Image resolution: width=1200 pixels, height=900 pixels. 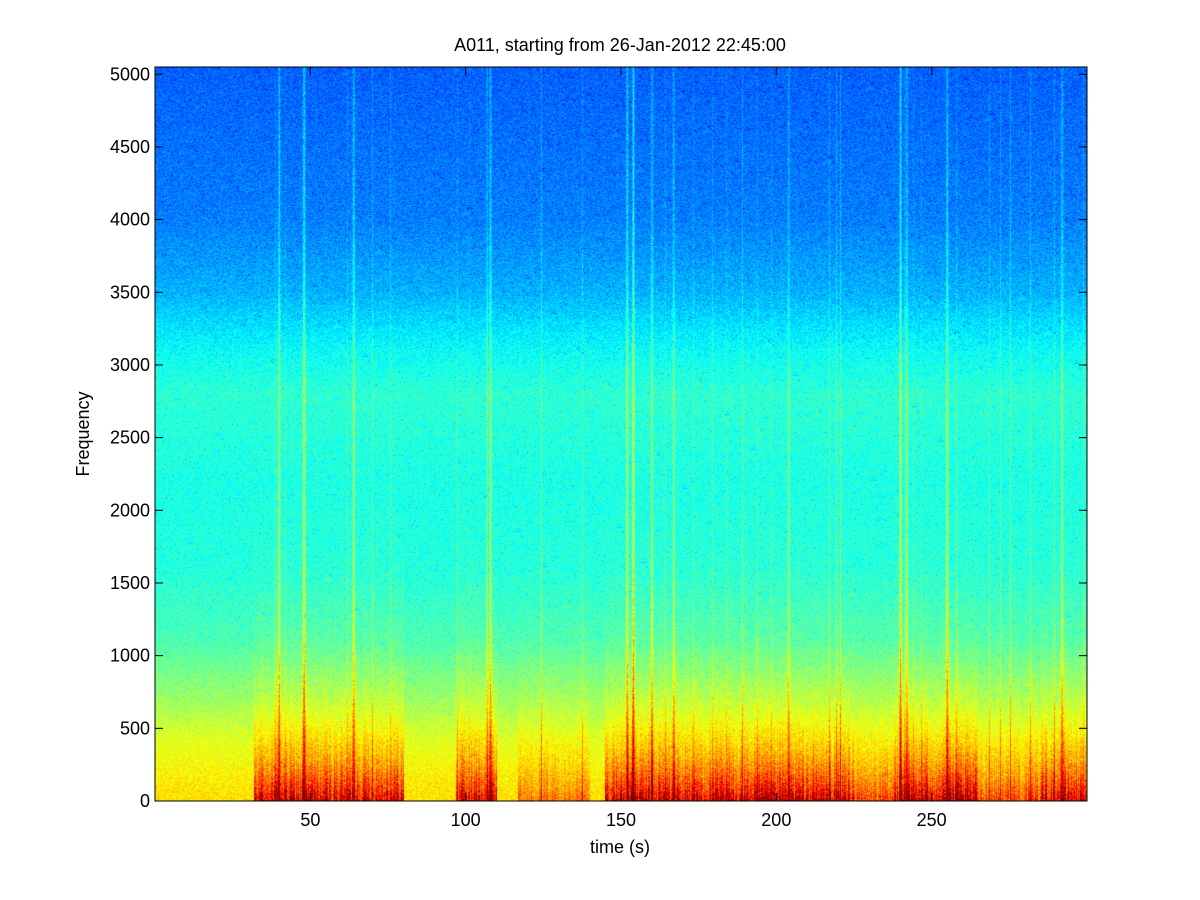 I want to click on x-axis-label: time (s), so click(x=620, y=847).